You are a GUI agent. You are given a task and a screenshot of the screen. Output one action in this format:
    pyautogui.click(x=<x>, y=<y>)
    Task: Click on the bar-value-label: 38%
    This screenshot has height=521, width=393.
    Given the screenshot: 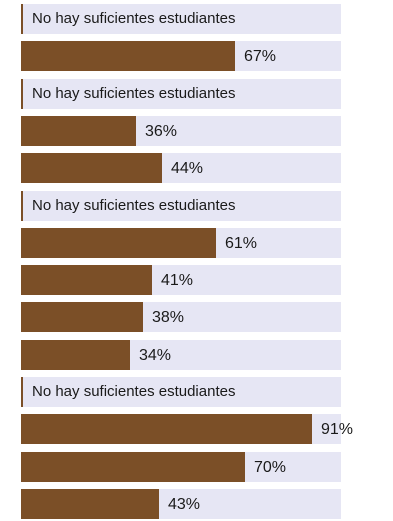 What is the action you would take?
    pyautogui.click(x=168, y=318)
    